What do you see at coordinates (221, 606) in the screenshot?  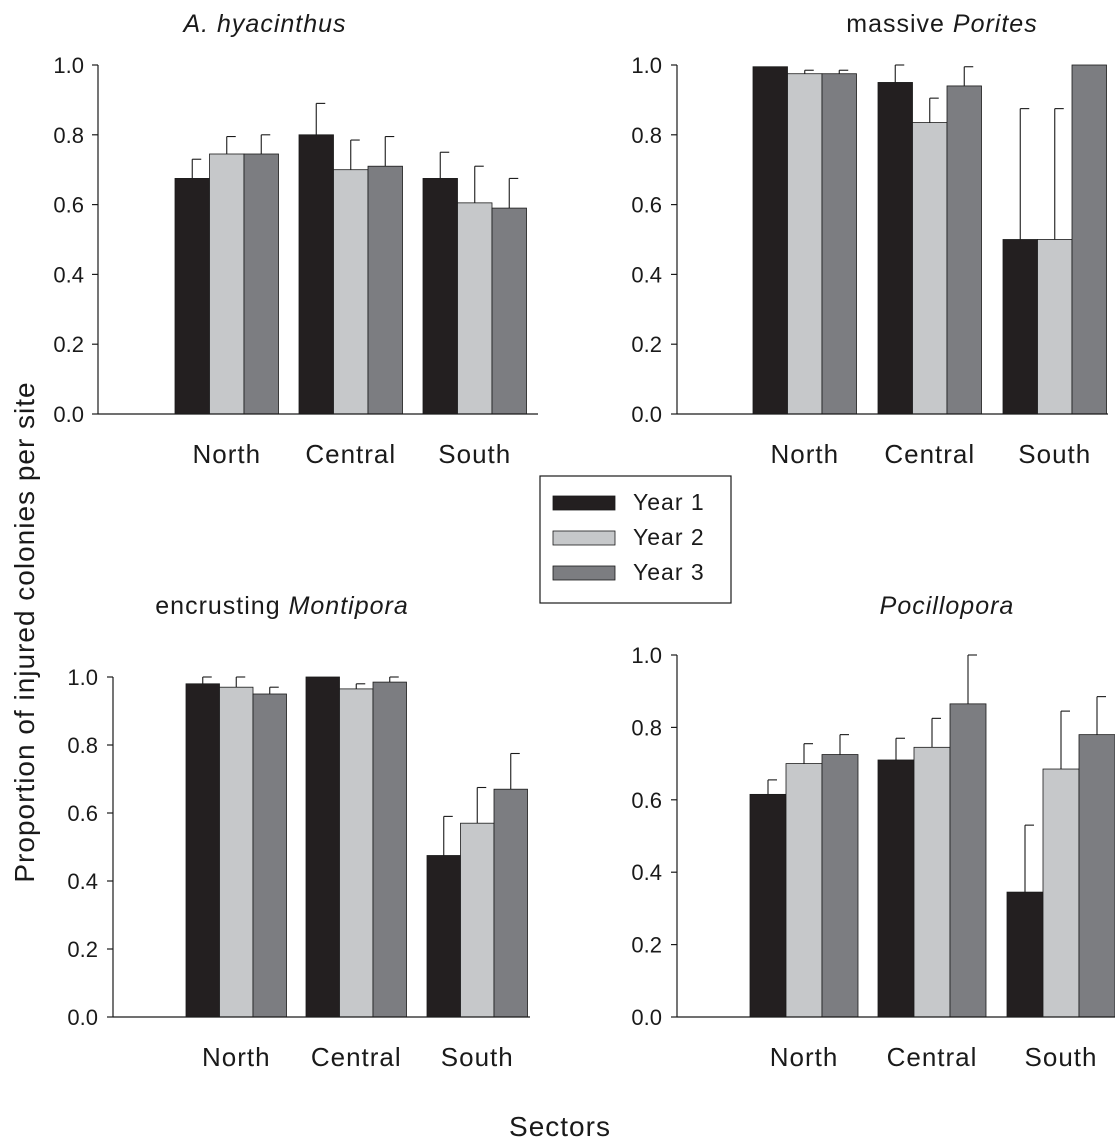 I see `panel-title-run: encrusting` at bounding box center [221, 606].